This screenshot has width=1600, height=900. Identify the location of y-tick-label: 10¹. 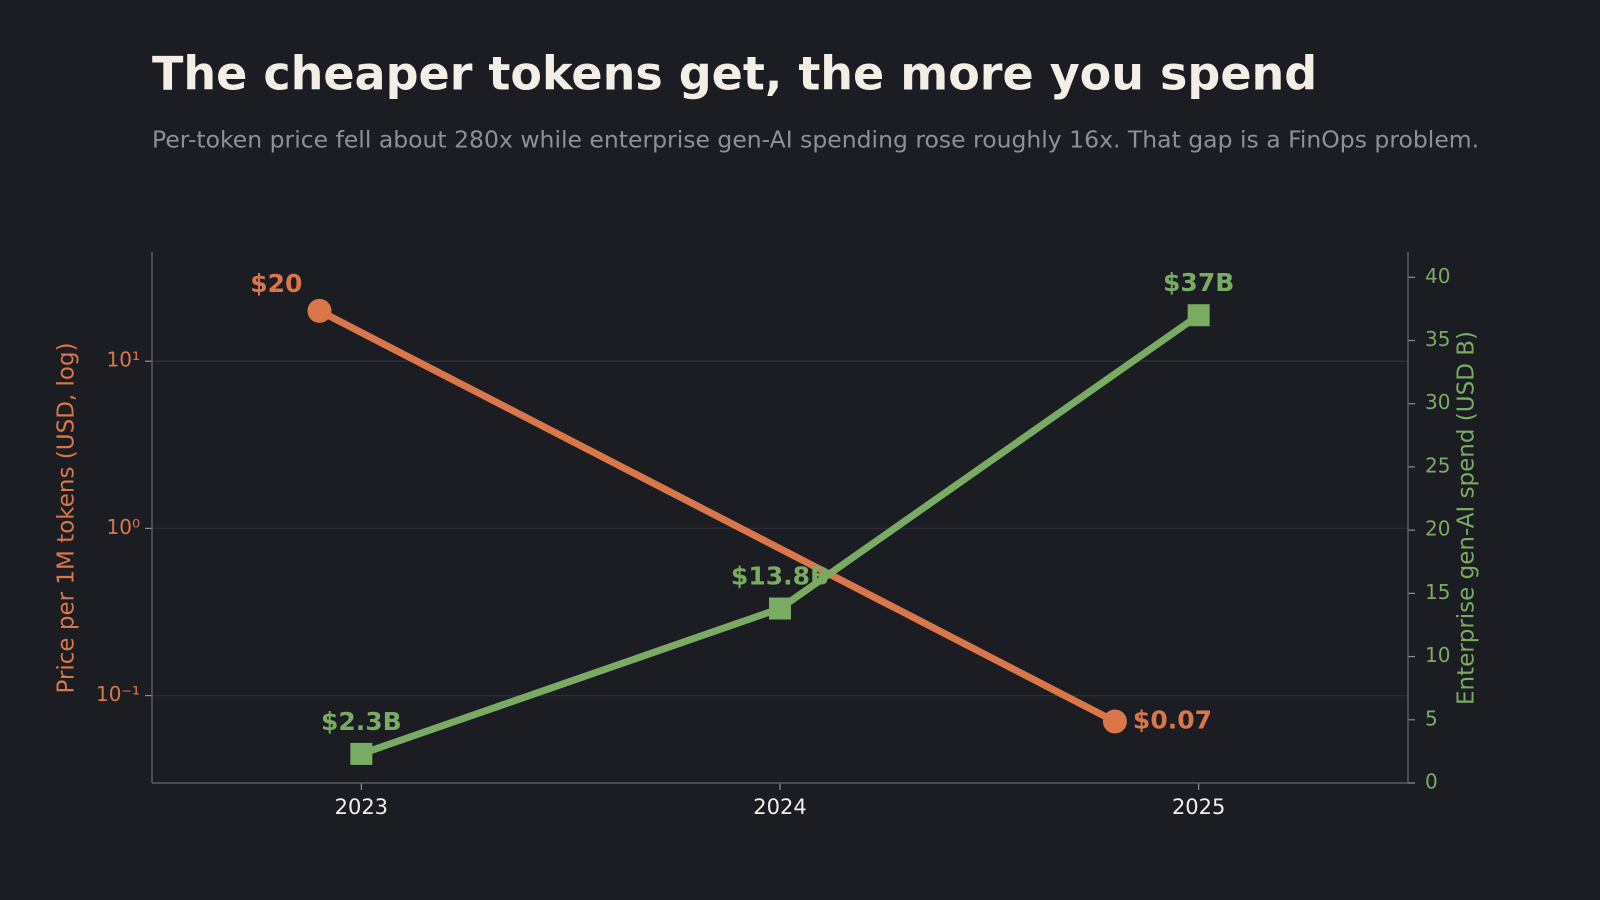
(123, 360).